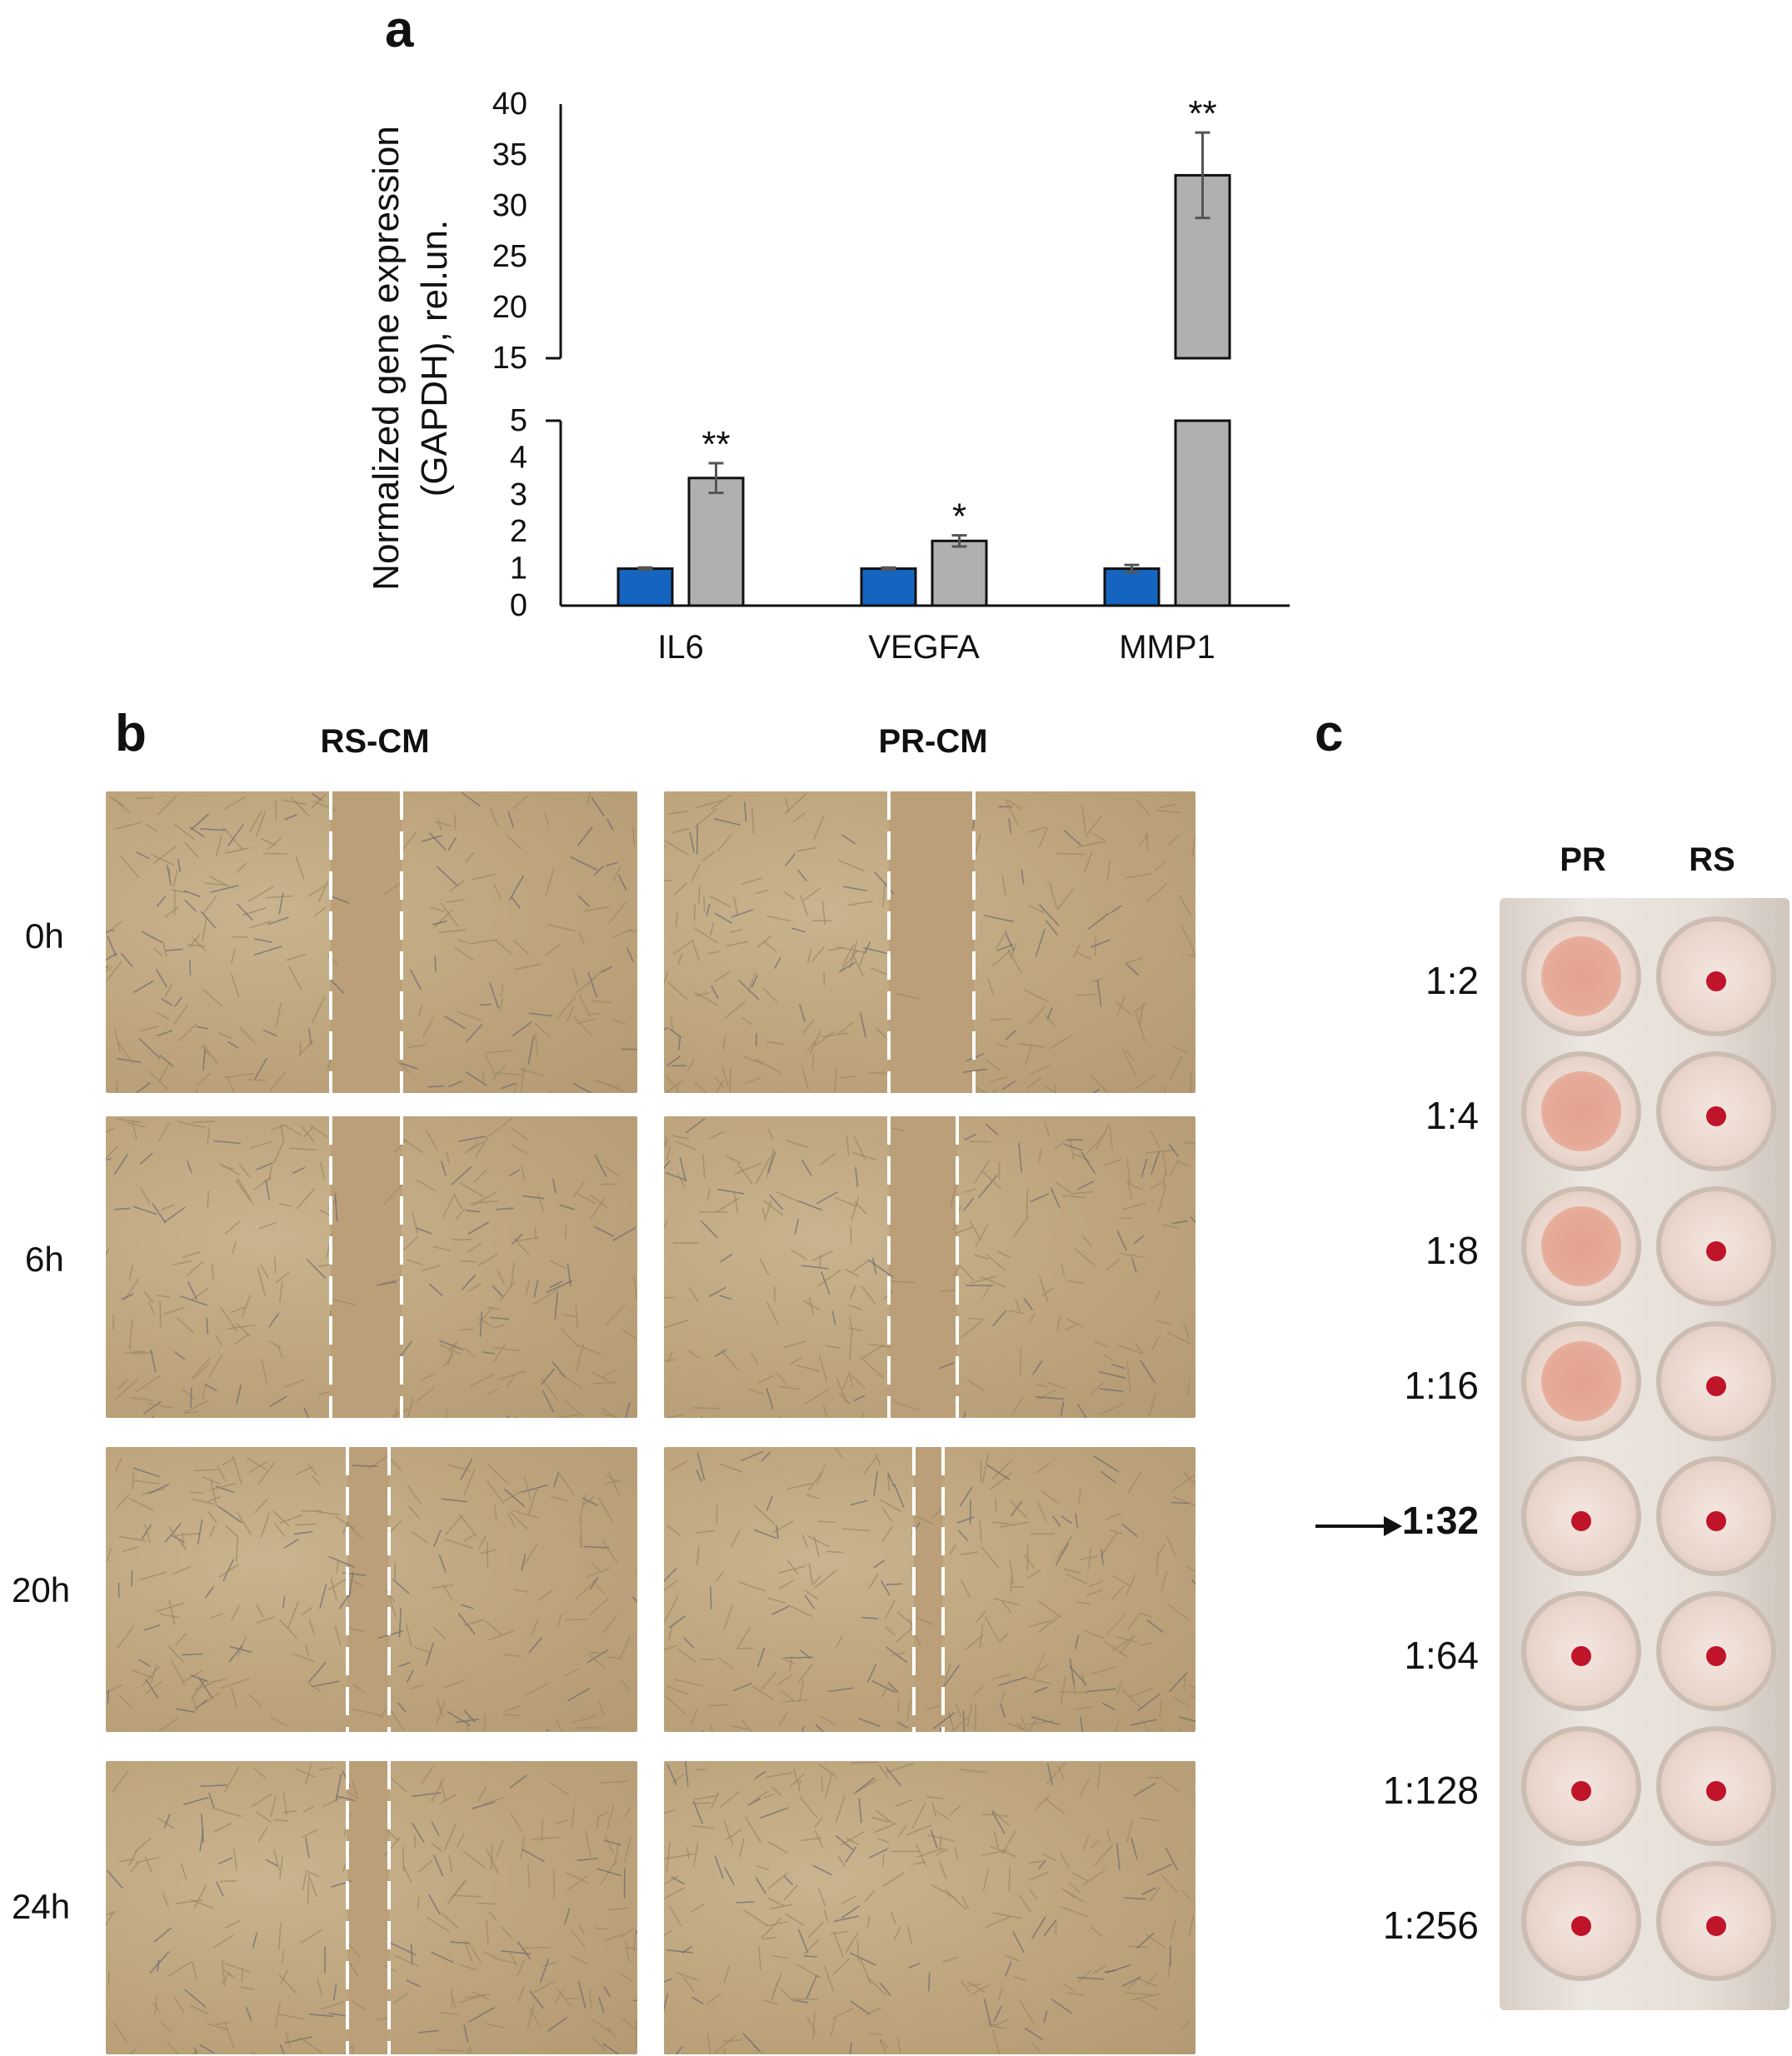 This screenshot has width=1792, height=2056. What do you see at coordinates (518, 531) in the screenshot?
I see `y-tick-label: 2` at bounding box center [518, 531].